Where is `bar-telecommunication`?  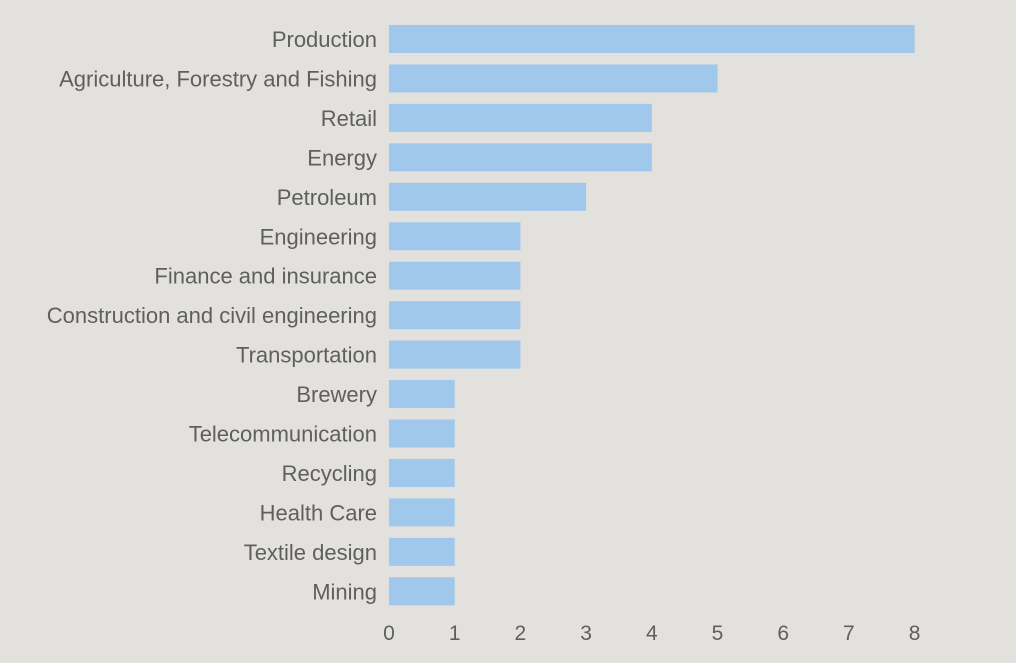
bar-telecommunication is located at coordinates (422, 433).